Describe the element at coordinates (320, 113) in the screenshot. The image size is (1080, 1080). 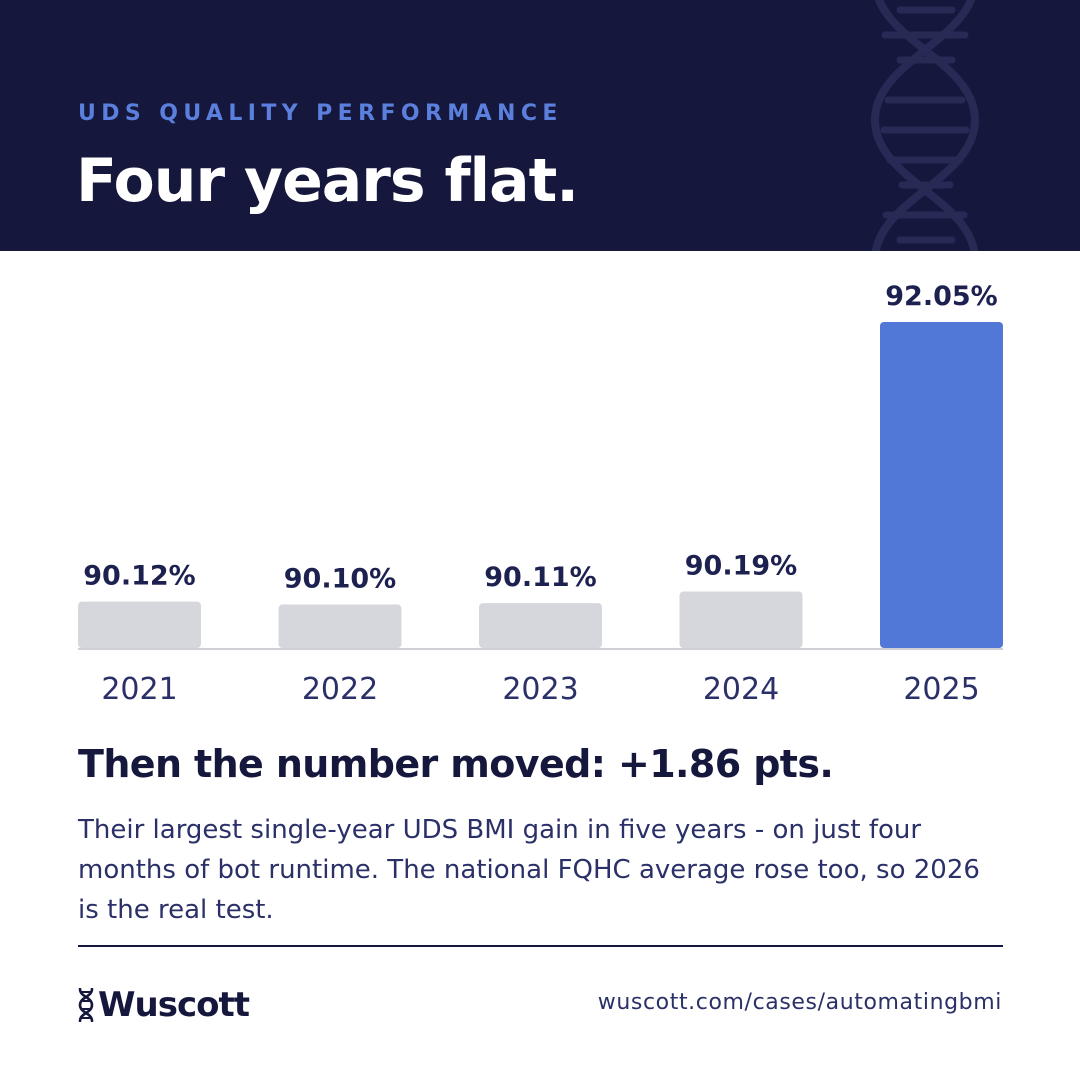
I see `eyebrow-label: UDS QUALITY PERFORMANCE` at that location.